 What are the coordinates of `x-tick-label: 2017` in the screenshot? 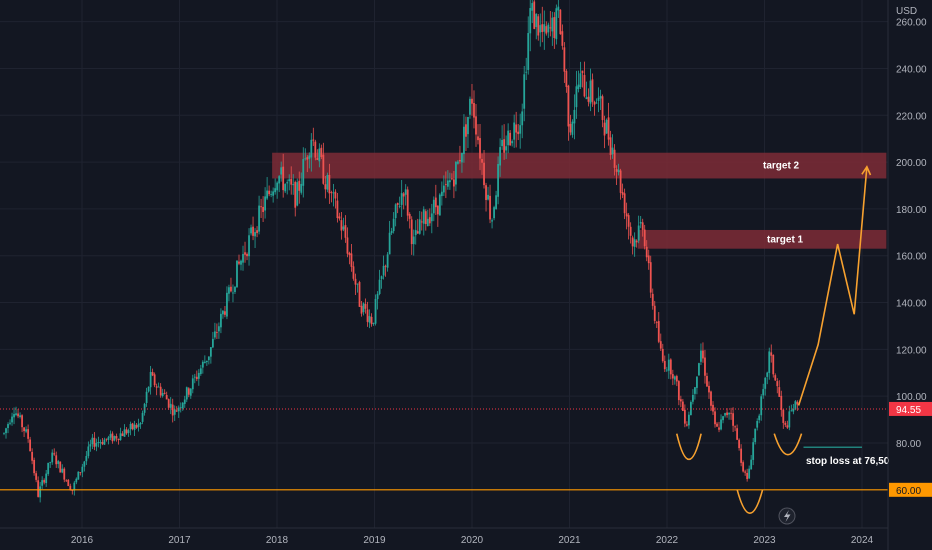 It's located at (179, 540).